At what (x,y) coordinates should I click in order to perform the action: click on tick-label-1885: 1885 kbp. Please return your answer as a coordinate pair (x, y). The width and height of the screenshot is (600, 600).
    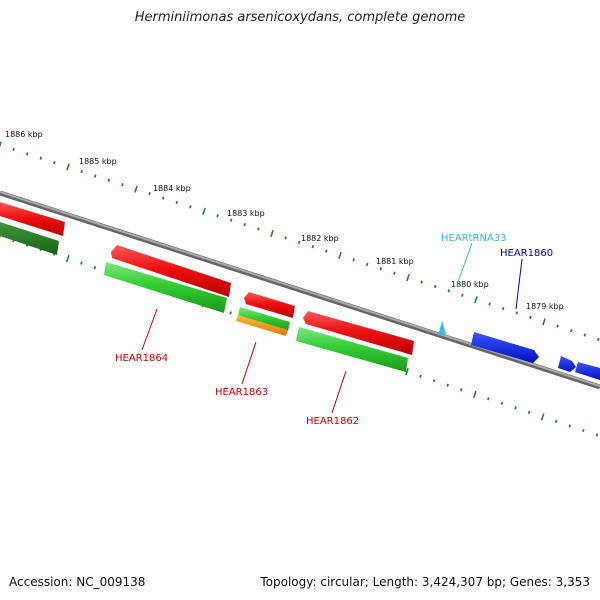
    Looking at the image, I should click on (98, 161).